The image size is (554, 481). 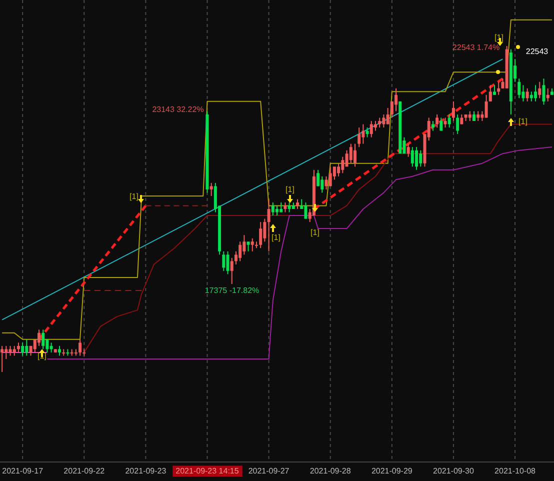 I want to click on x-tick-label: 2021-09-22, so click(x=85, y=471).